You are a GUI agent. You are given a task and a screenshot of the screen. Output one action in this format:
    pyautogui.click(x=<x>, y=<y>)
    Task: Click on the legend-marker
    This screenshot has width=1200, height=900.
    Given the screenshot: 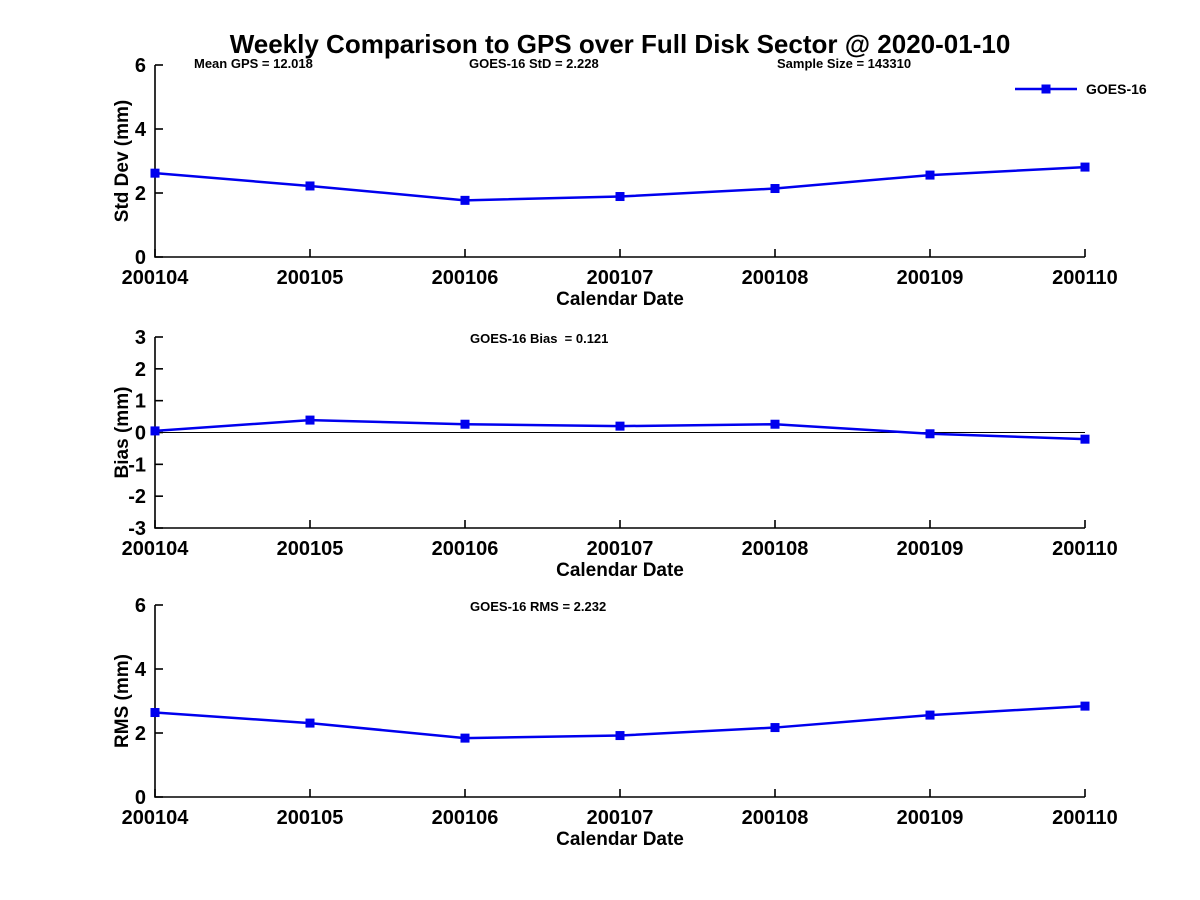 What is the action you would take?
    pyautogui.click(x=1046, y=89)
    